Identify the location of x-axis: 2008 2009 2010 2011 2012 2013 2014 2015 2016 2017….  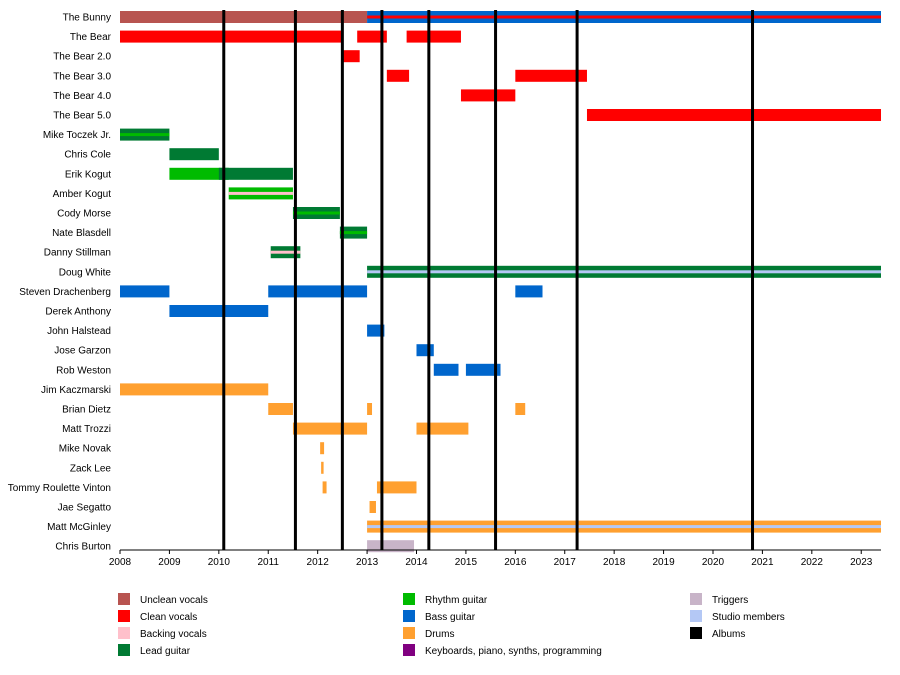
(495, 558).